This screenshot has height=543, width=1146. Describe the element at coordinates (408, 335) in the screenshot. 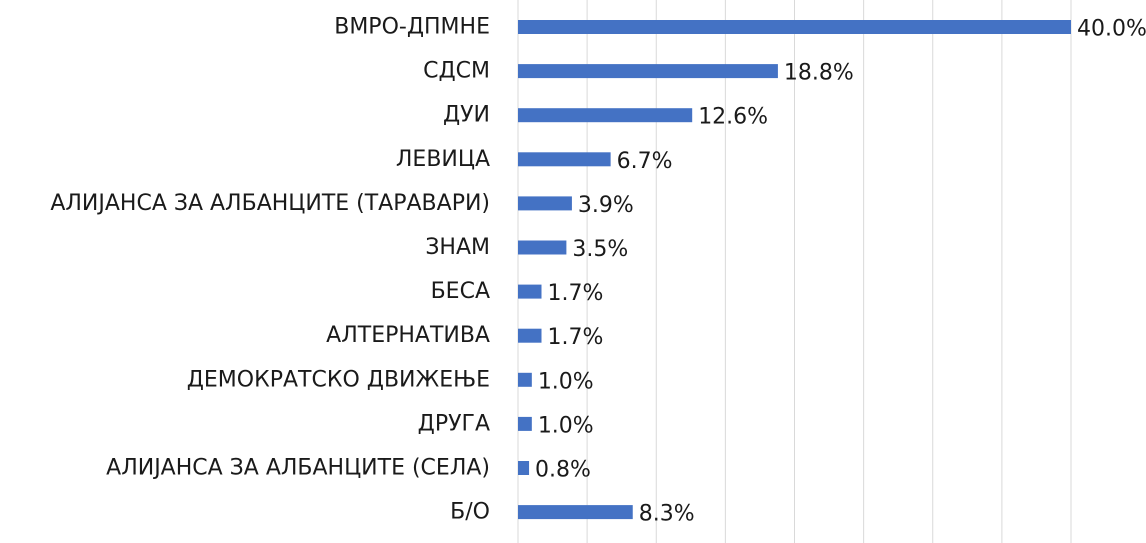

I see `category-label: АЛТЕРНАТИВА` at that location.